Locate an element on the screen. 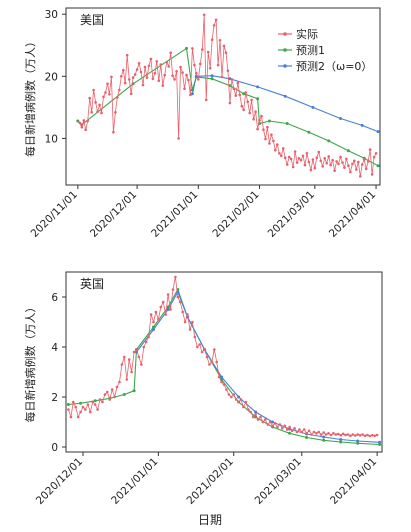  legend-marker-actual is located at coordinates (285, 34).